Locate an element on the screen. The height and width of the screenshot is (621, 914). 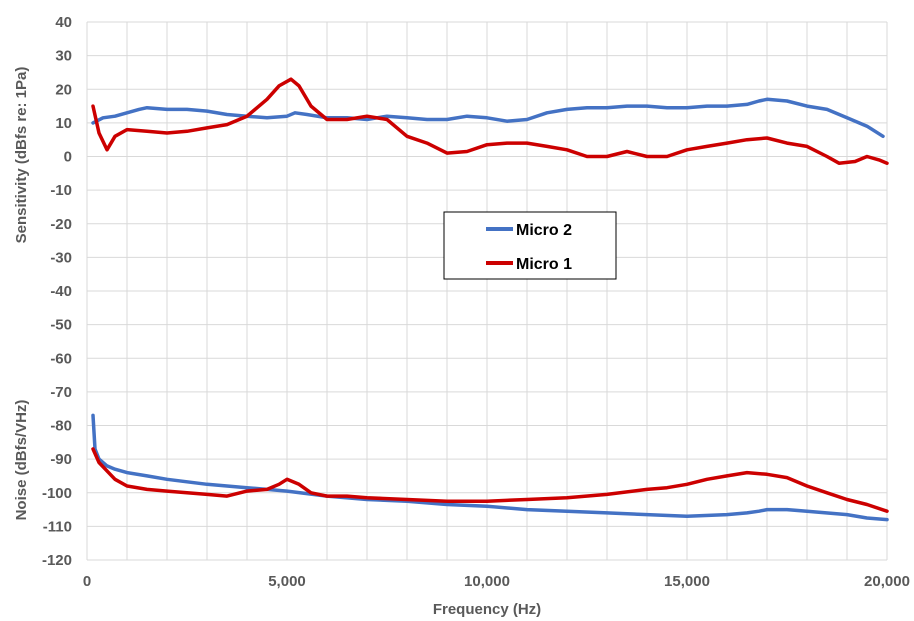
y-tick-label: -60 is located at coordinates (61, 358).